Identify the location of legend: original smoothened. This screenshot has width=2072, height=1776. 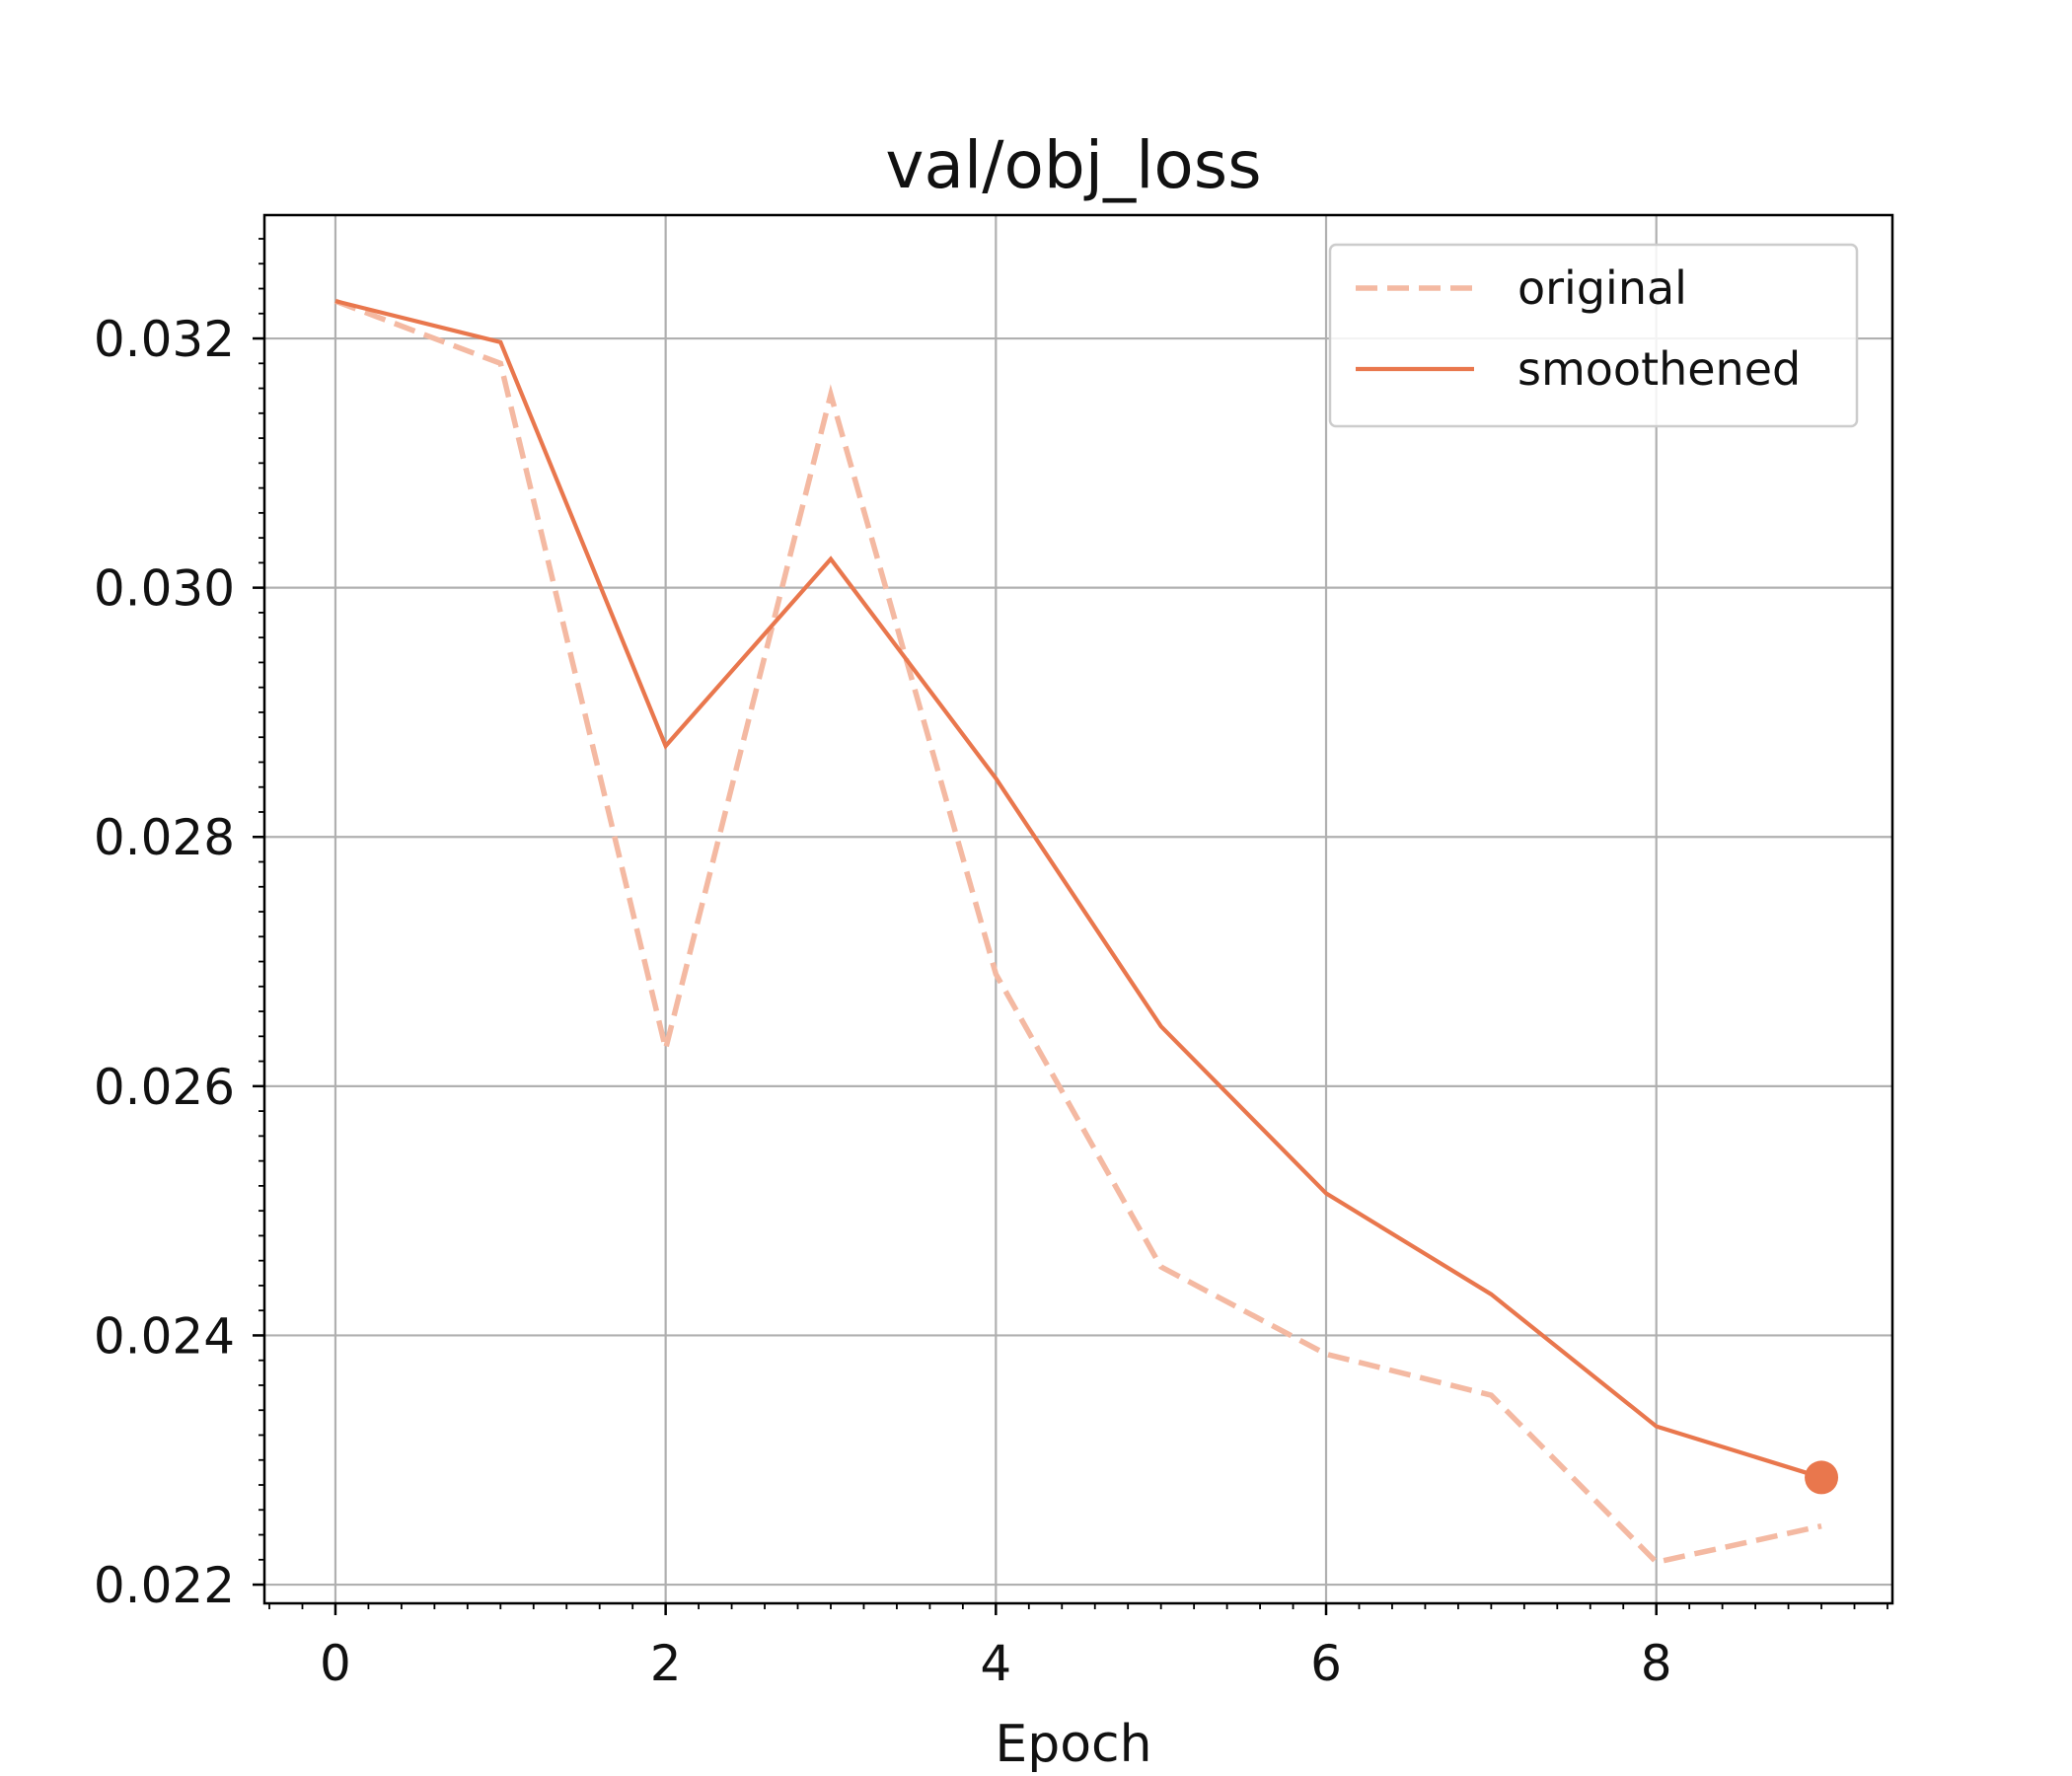
(1594, 335).